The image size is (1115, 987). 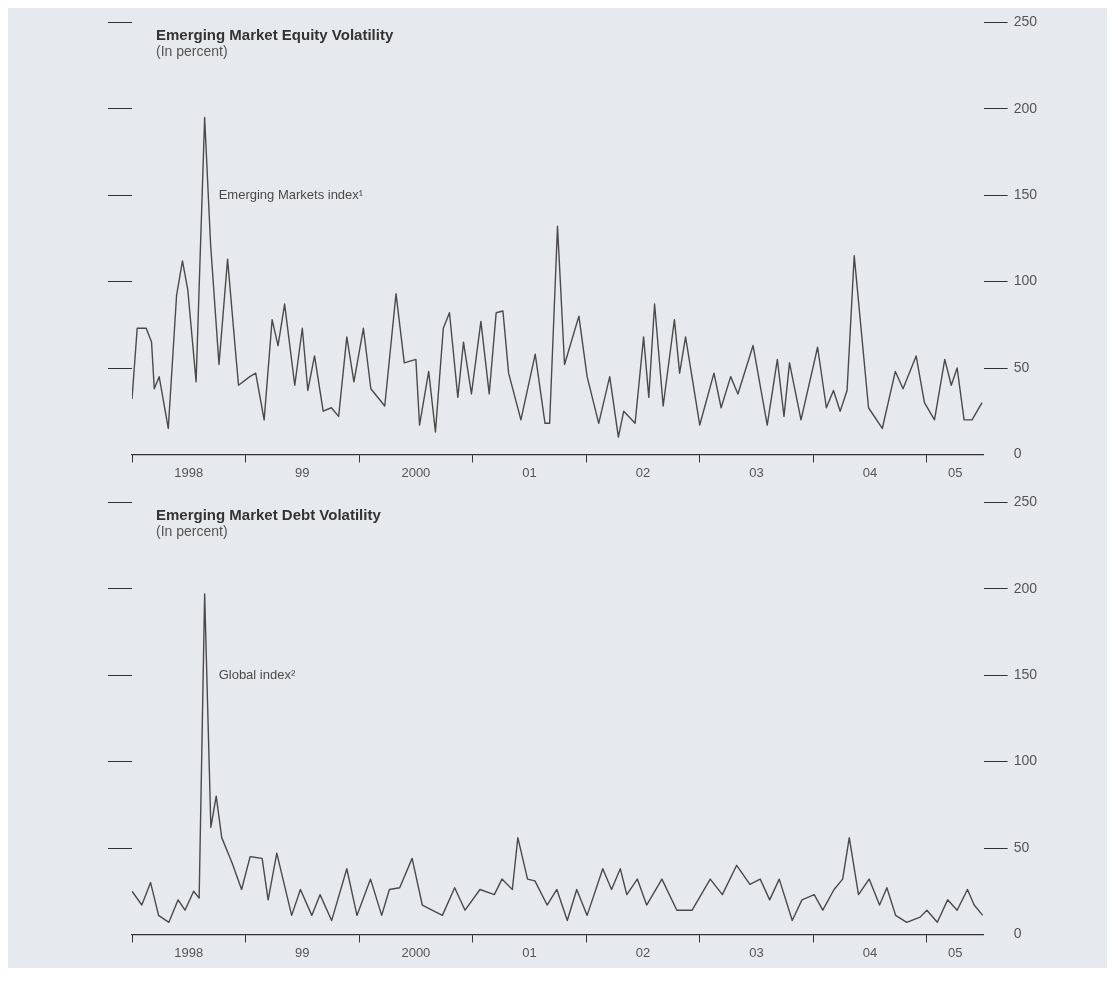 I want to click on series-label: Emerging Markets index¹, so click(x=291, y=194).